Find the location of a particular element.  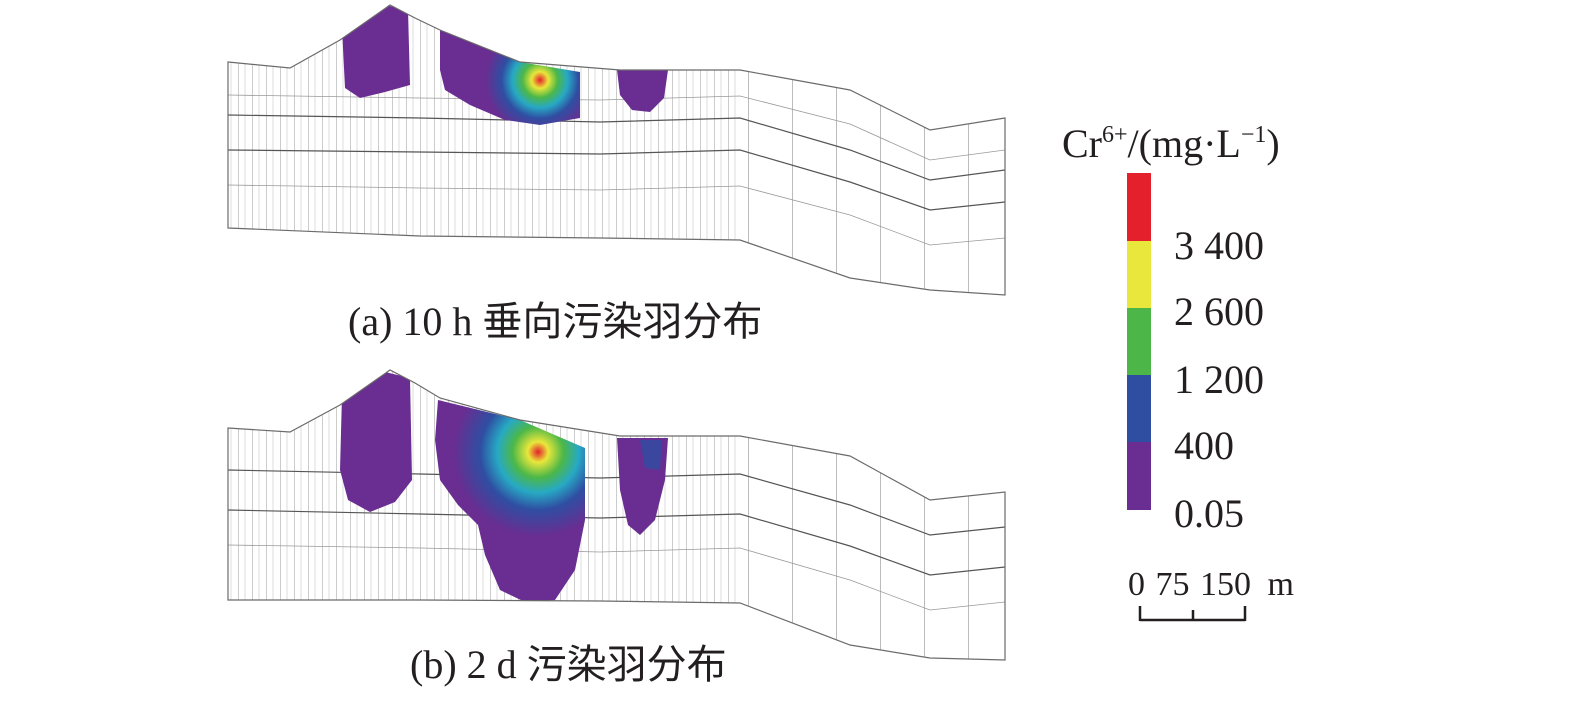

colorbar-tick-label: 0.05 is located at coordinates (1209, 513).